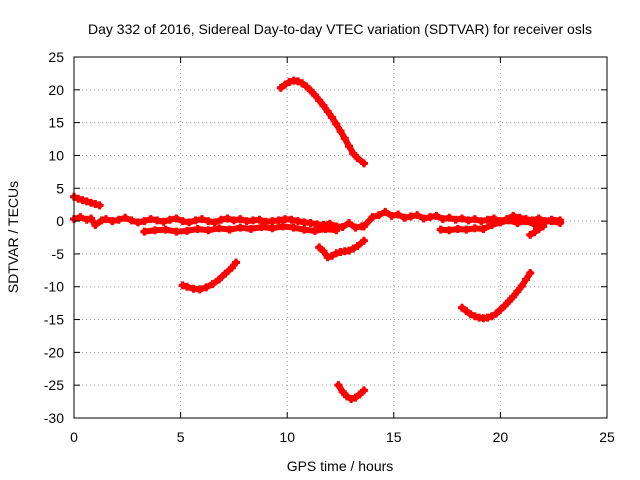 The image size is (640, 480). Describe the element at coordinates (394, 437) in the screenshot. I see `x-tick-label: 15` at that location.